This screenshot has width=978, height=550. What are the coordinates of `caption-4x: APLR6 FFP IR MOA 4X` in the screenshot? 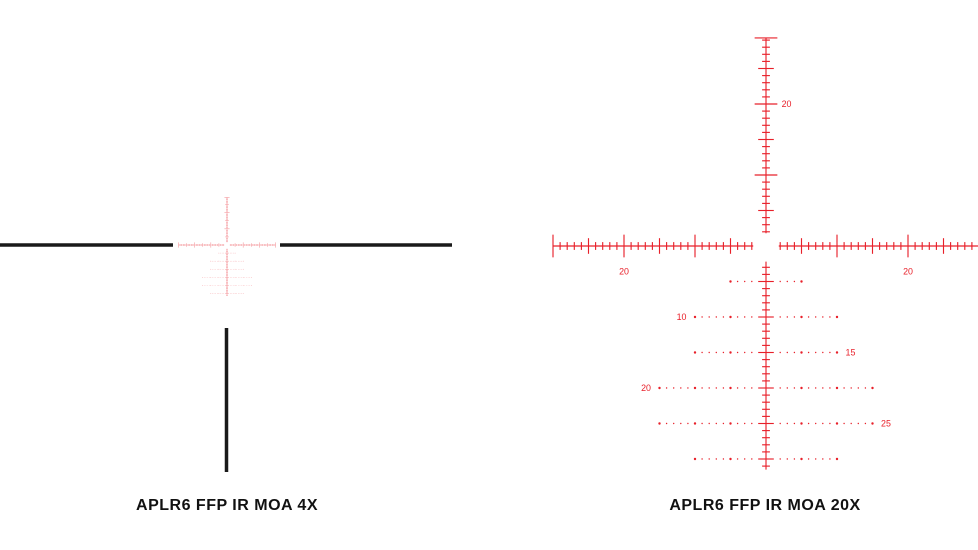 It's located at (227, 505).